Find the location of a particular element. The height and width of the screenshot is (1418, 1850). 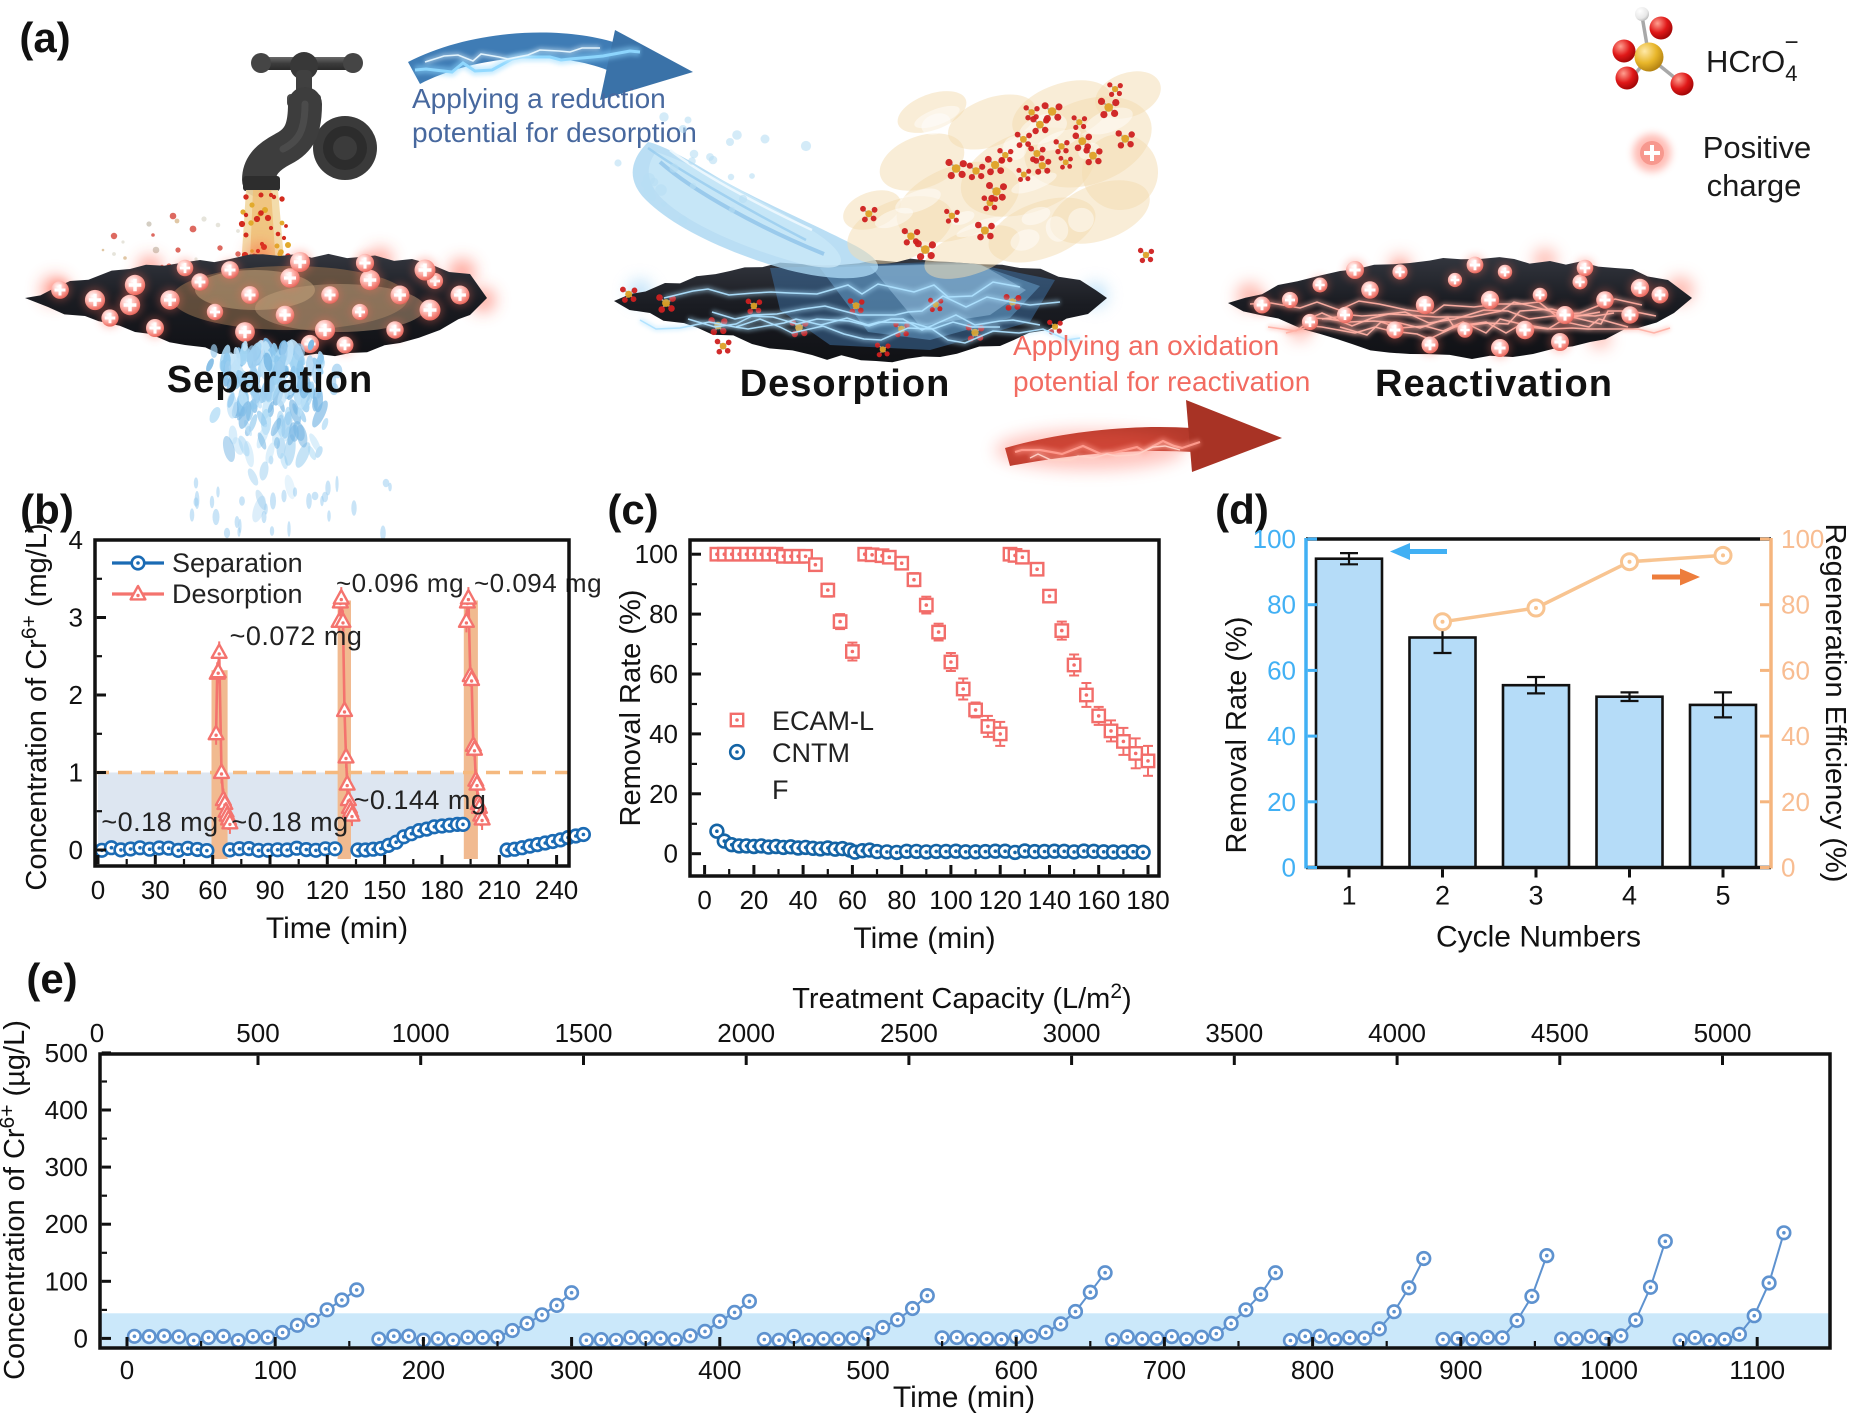

svg-text: Removal Rate (%) is located at coordinates (1237, 735).